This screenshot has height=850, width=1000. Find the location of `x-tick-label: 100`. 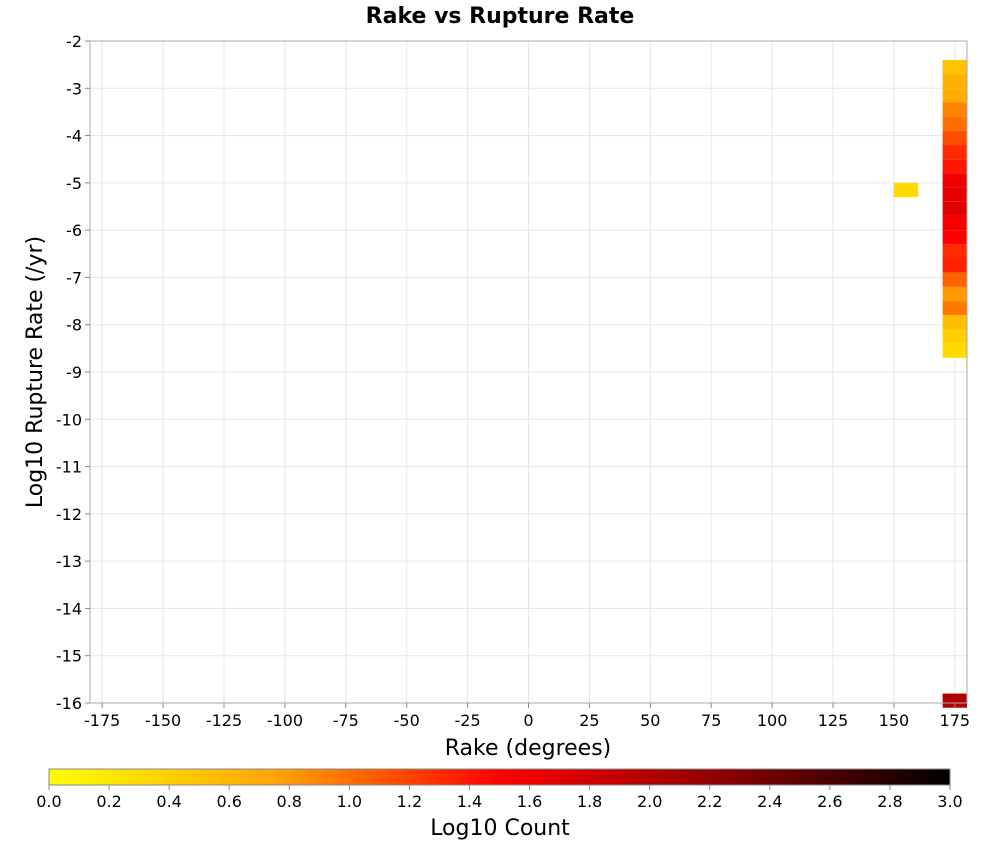

x-tick-label: 100 is located at coordinates (772, 720).